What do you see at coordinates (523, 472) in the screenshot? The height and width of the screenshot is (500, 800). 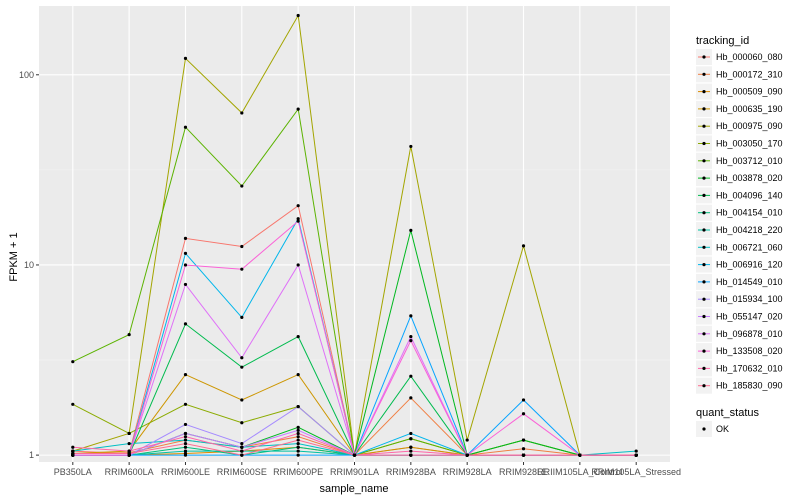 I see `x-tick-label: RRIM928LE` at bounding box center [523, 472].